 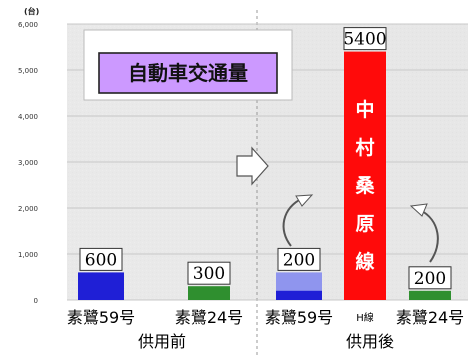 I want to click on shift-arrow-right-icon, so click(x=424, y=233).